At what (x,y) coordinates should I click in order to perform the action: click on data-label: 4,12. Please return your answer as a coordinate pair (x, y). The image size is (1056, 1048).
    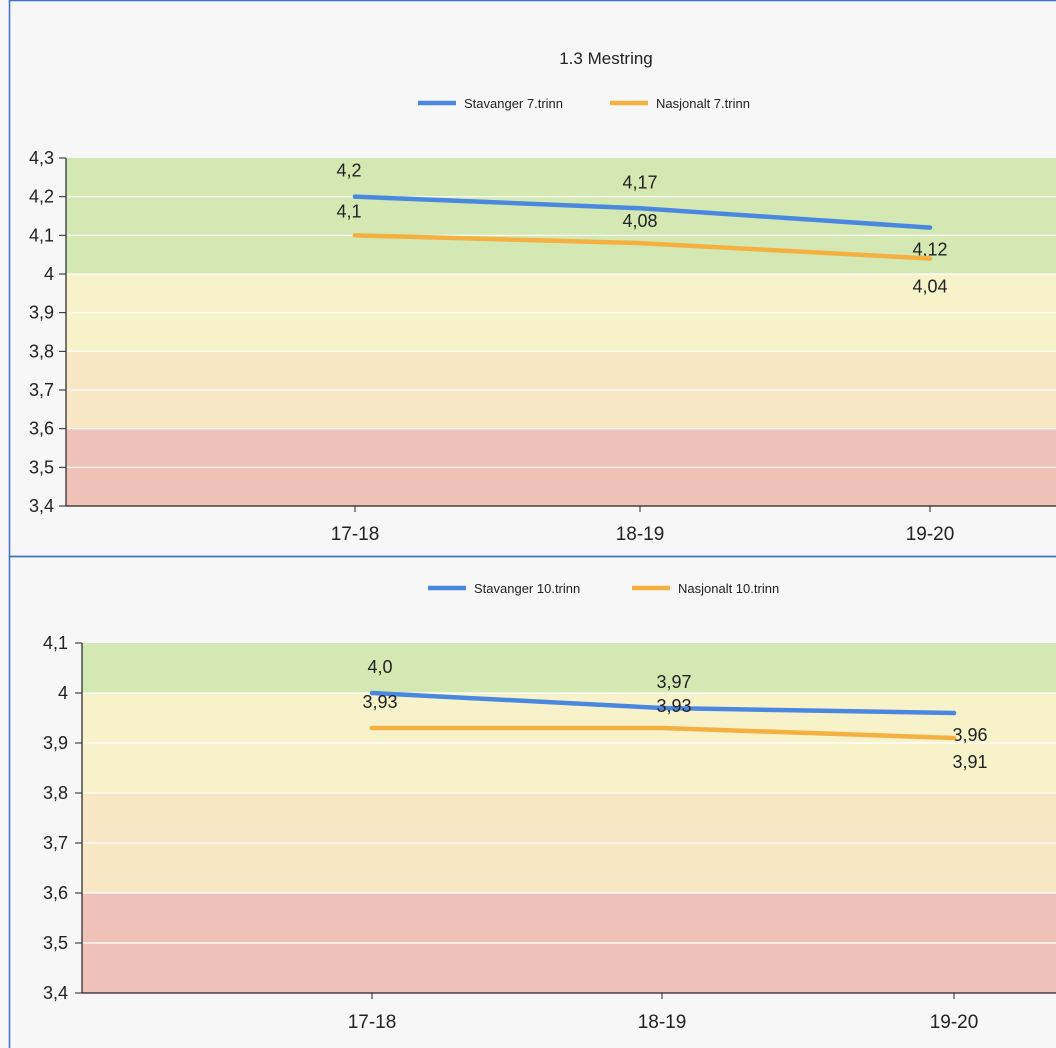
    Looking at the image, I should click on (929, 250).